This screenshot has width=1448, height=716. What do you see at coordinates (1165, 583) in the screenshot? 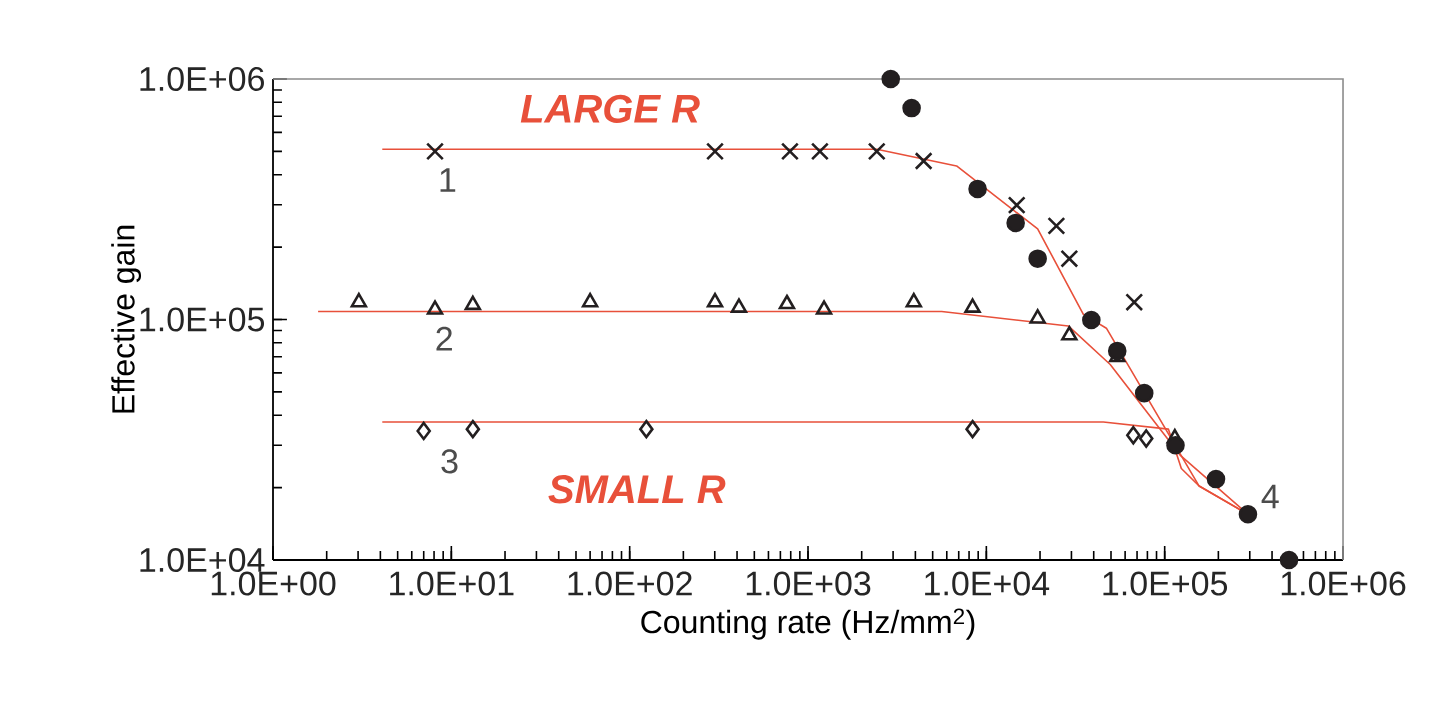
I see `x-tick-label: 1.0E+05` at bounding box center [1165, 583].